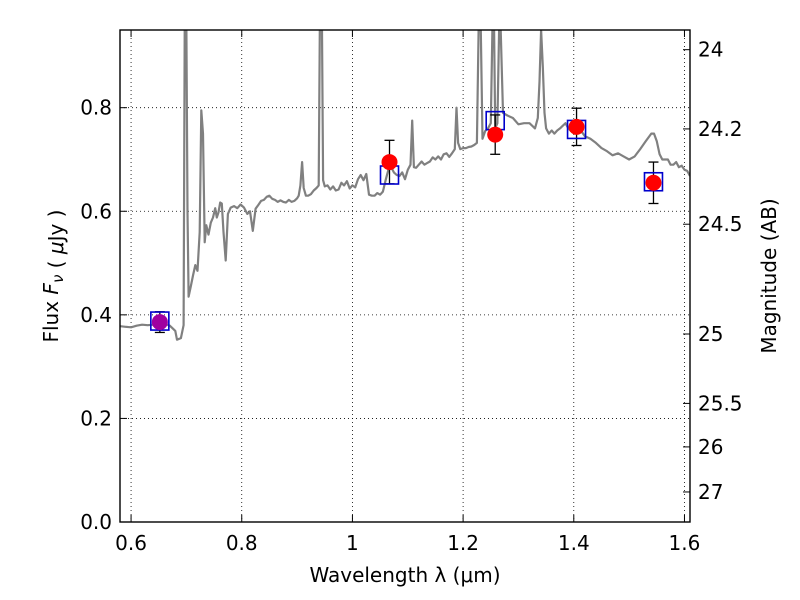  What do you see at coordinates (720, 403) in the screenshot?
I see `y2-tick-label: 25.5` at bounding box center [720, 403].